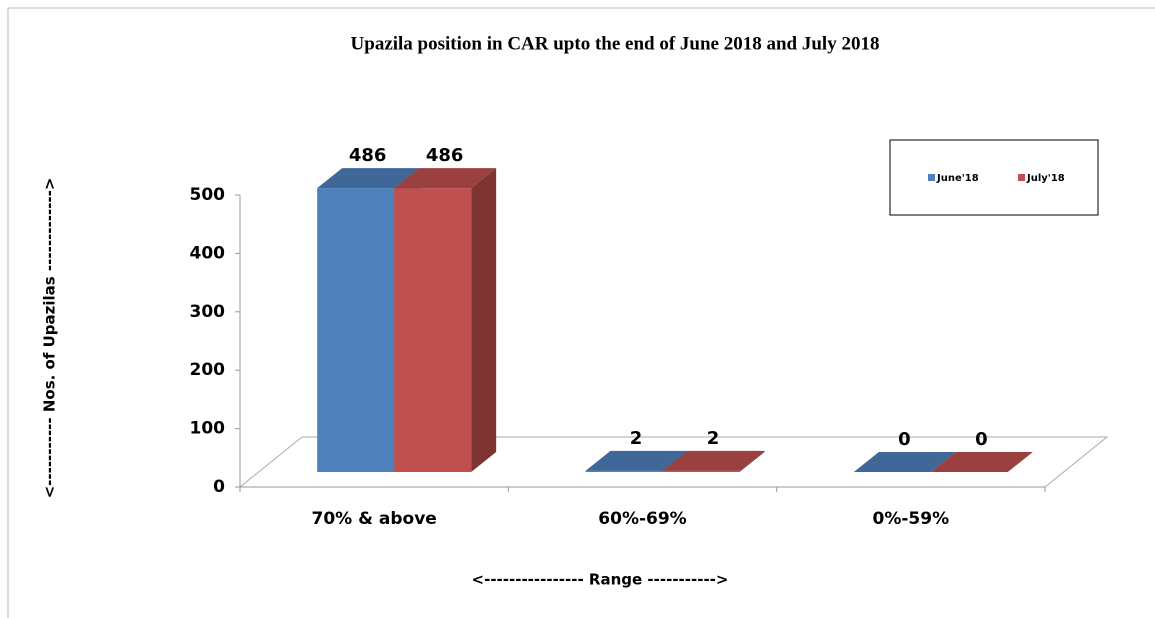 The image size is (1155, 618). What do you see at coordinates (600, 580) in the screenshot?
I see `x-axis-label: <---------------- Range ----------->` at bounding box center [600, 580].